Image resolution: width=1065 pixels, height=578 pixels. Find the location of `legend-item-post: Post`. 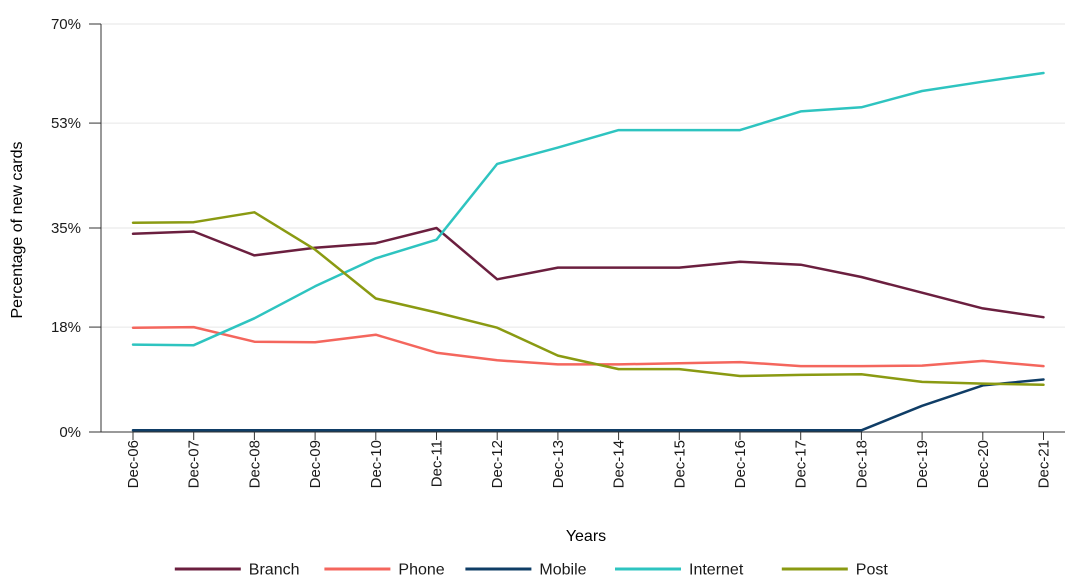

legend-item-post: Post is located at coordinates (835, 570).